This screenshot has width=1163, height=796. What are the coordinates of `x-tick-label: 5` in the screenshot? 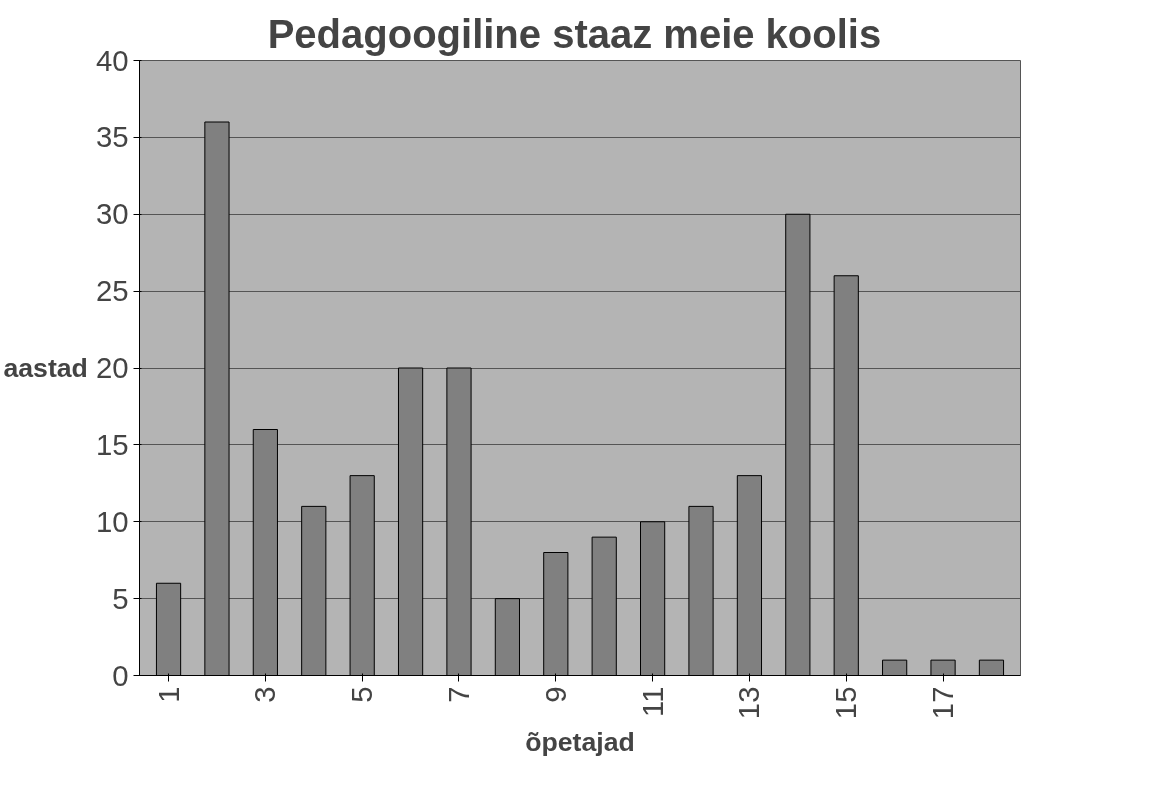 It's located at (362, 694).